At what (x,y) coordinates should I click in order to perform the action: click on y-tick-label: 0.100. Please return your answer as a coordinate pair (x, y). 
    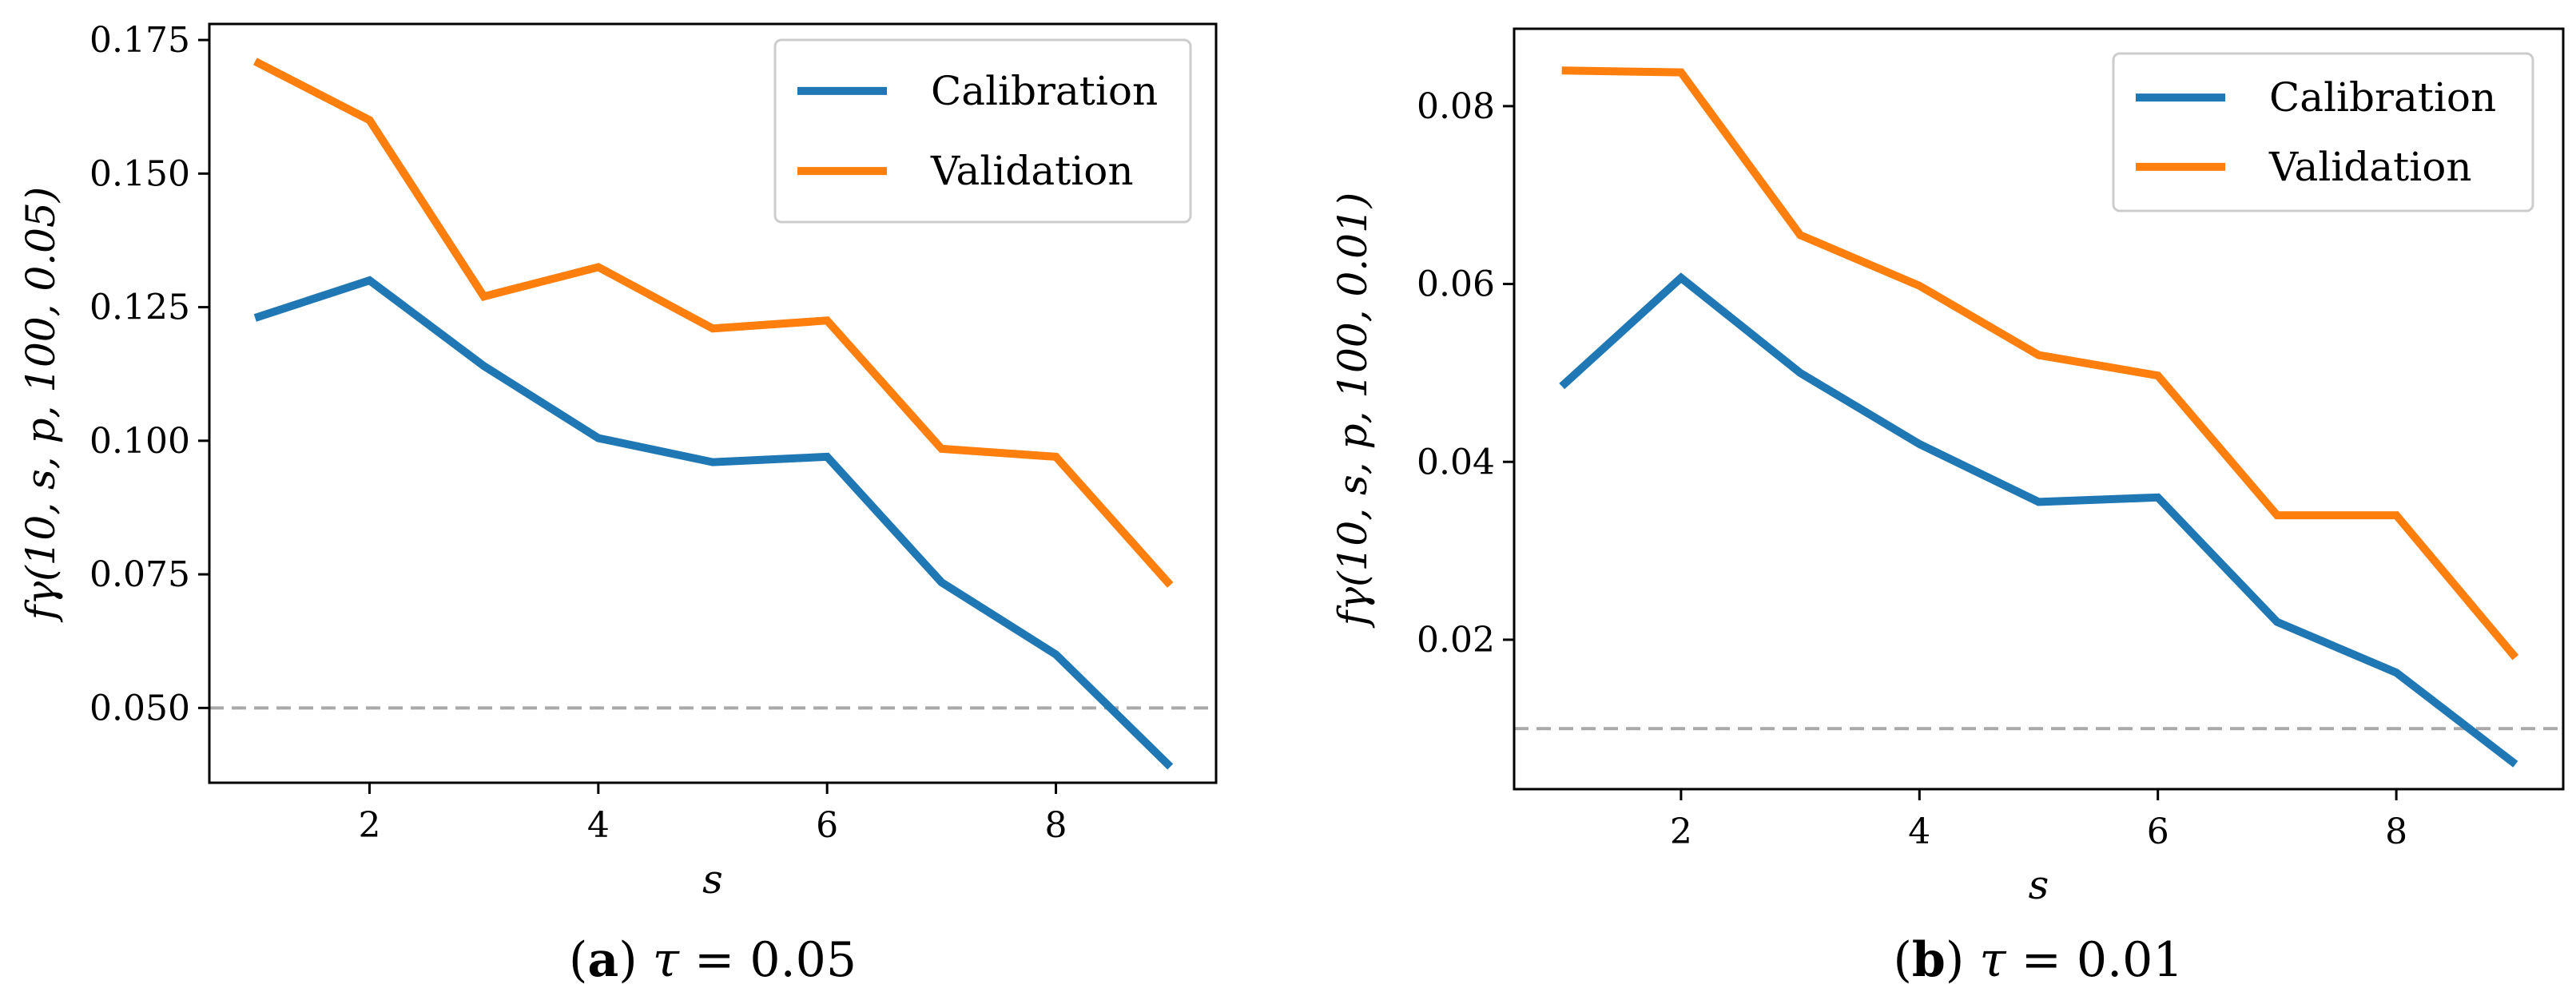
    Looking at the image, I should click on (139, 442).